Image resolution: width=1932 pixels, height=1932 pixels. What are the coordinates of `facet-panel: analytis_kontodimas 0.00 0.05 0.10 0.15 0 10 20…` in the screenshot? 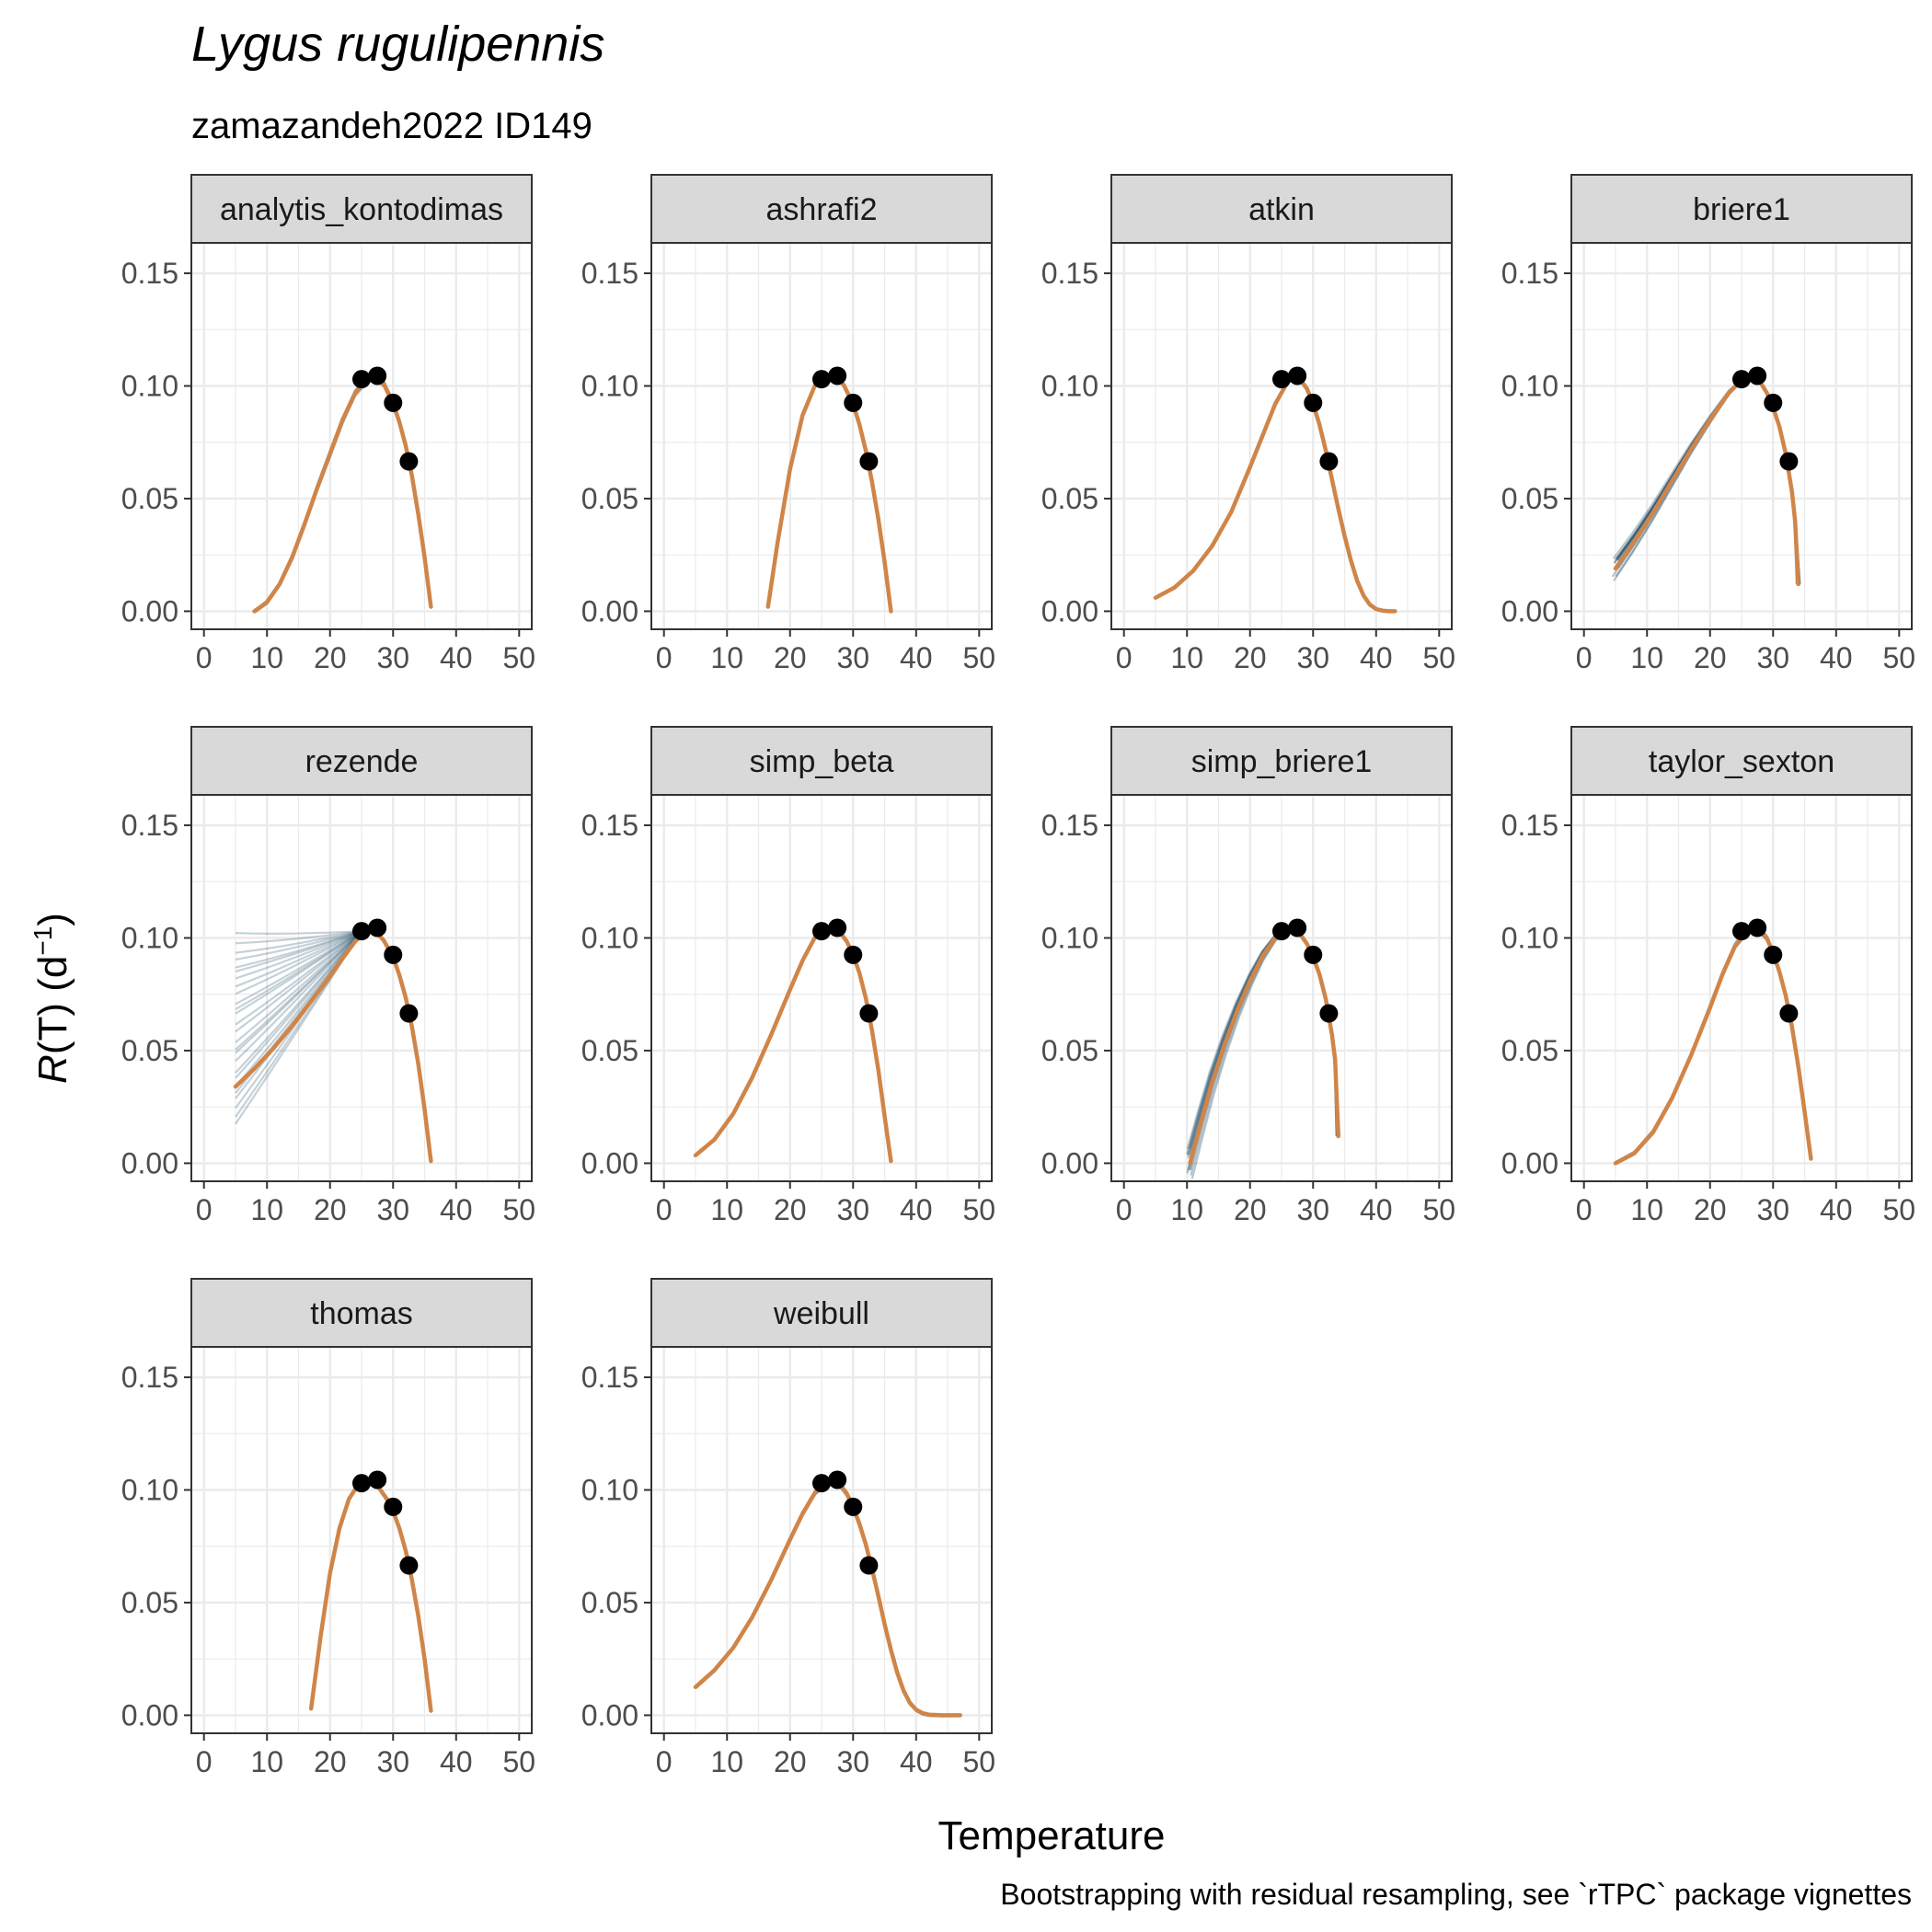 It's located at (328, 424).